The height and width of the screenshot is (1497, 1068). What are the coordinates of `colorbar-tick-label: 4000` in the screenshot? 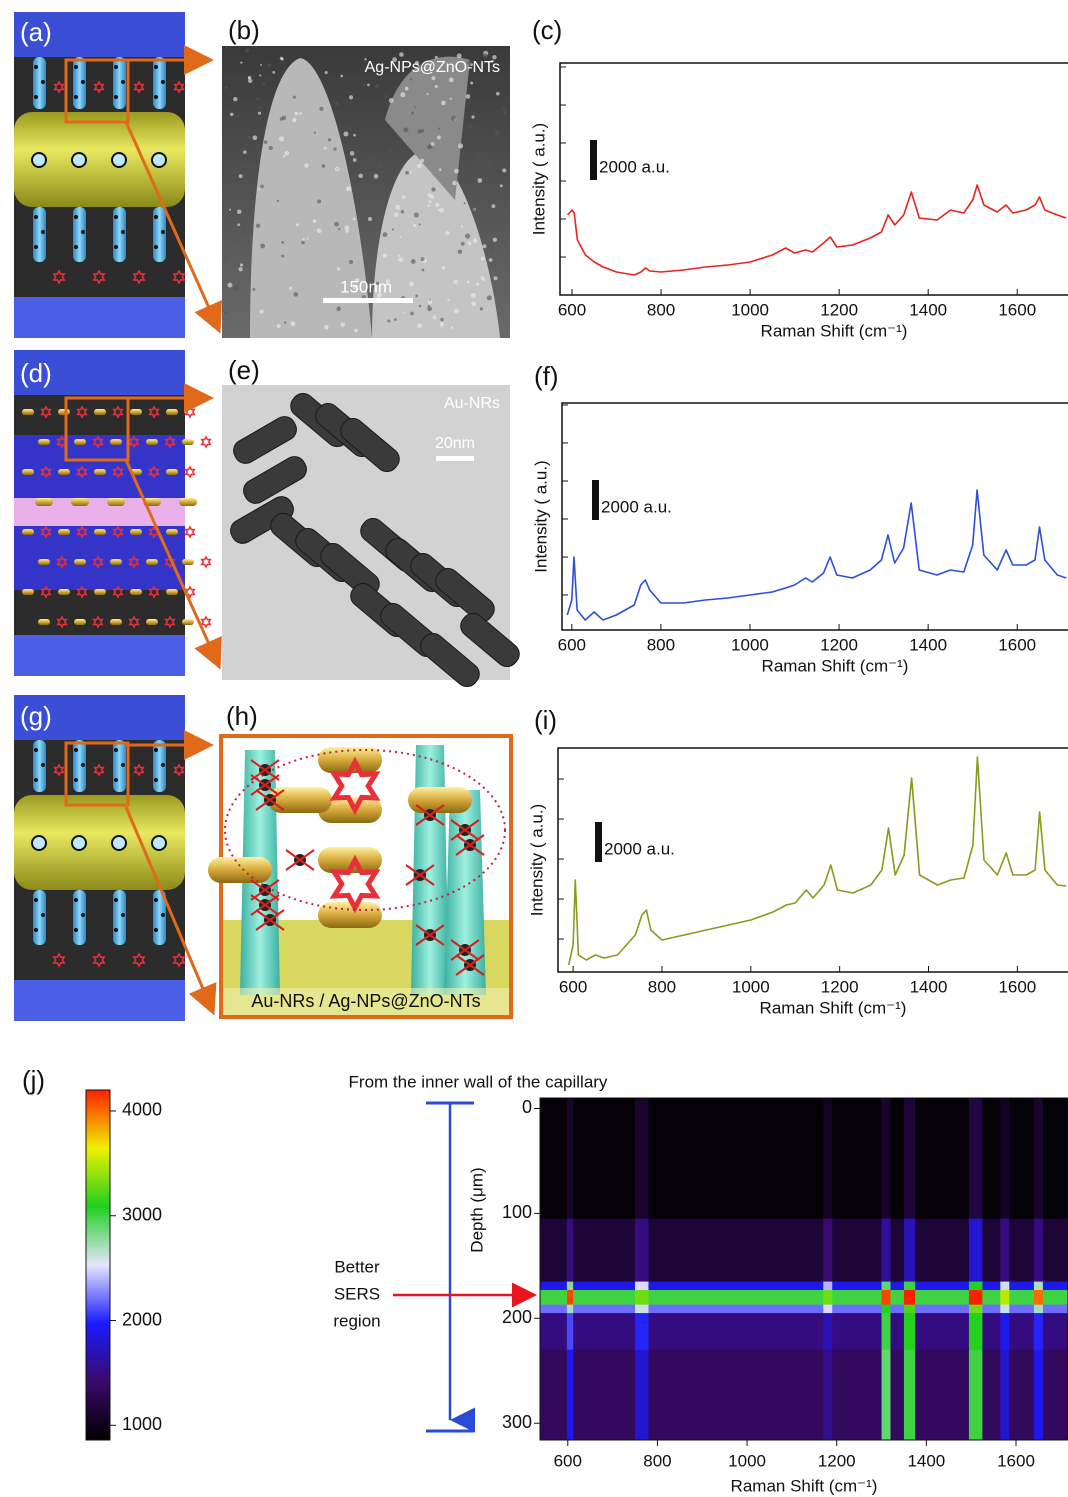 It's located at (142, 1110).